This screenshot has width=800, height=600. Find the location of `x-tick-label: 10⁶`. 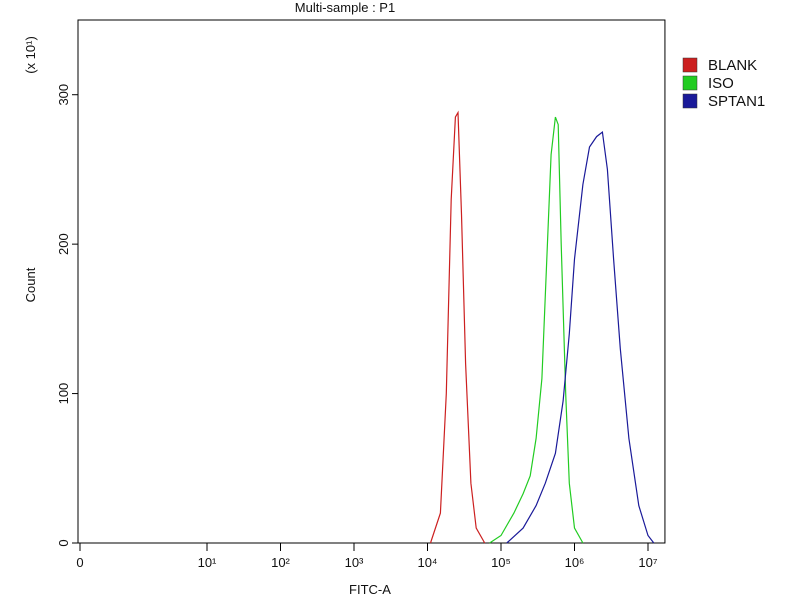

x-tick-label: 10⁶ is located at coordinates (575, 562).